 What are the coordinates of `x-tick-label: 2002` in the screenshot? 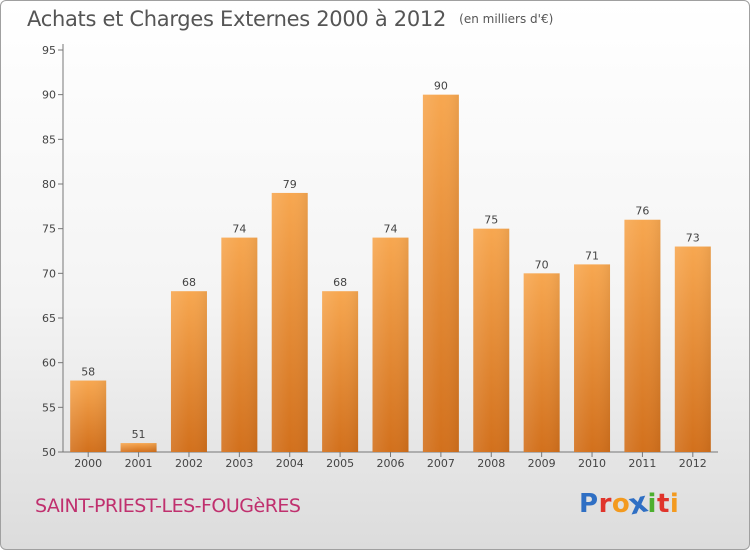 It's located at (189, 463).